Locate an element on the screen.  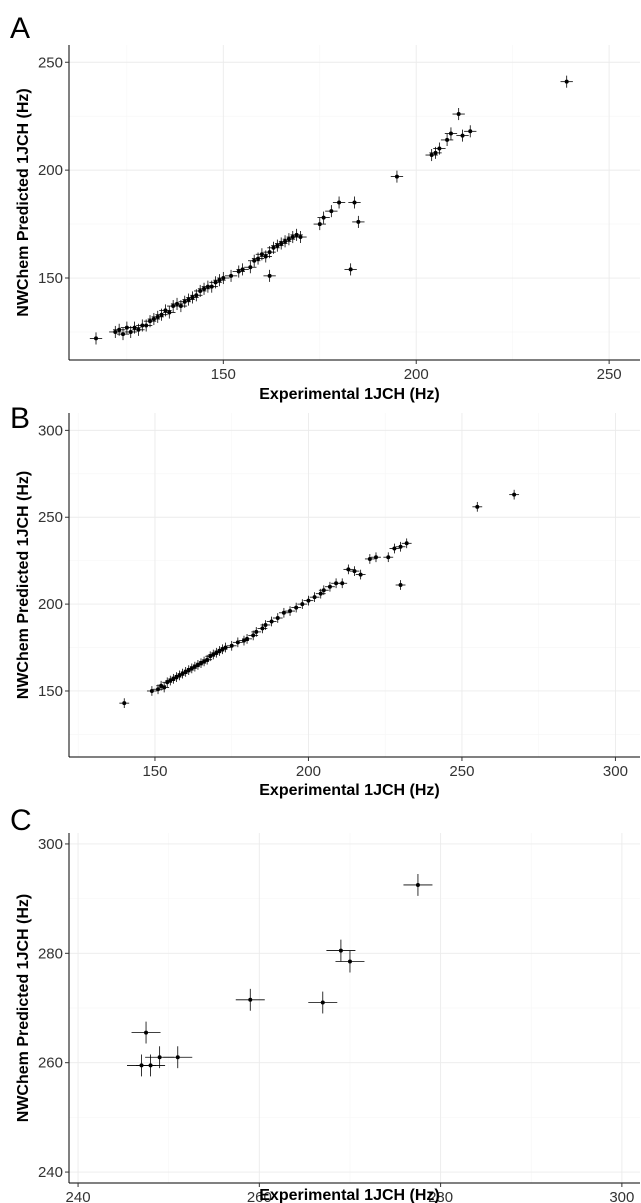
x-tick-label: 250 is located at coordinates (609, 374).